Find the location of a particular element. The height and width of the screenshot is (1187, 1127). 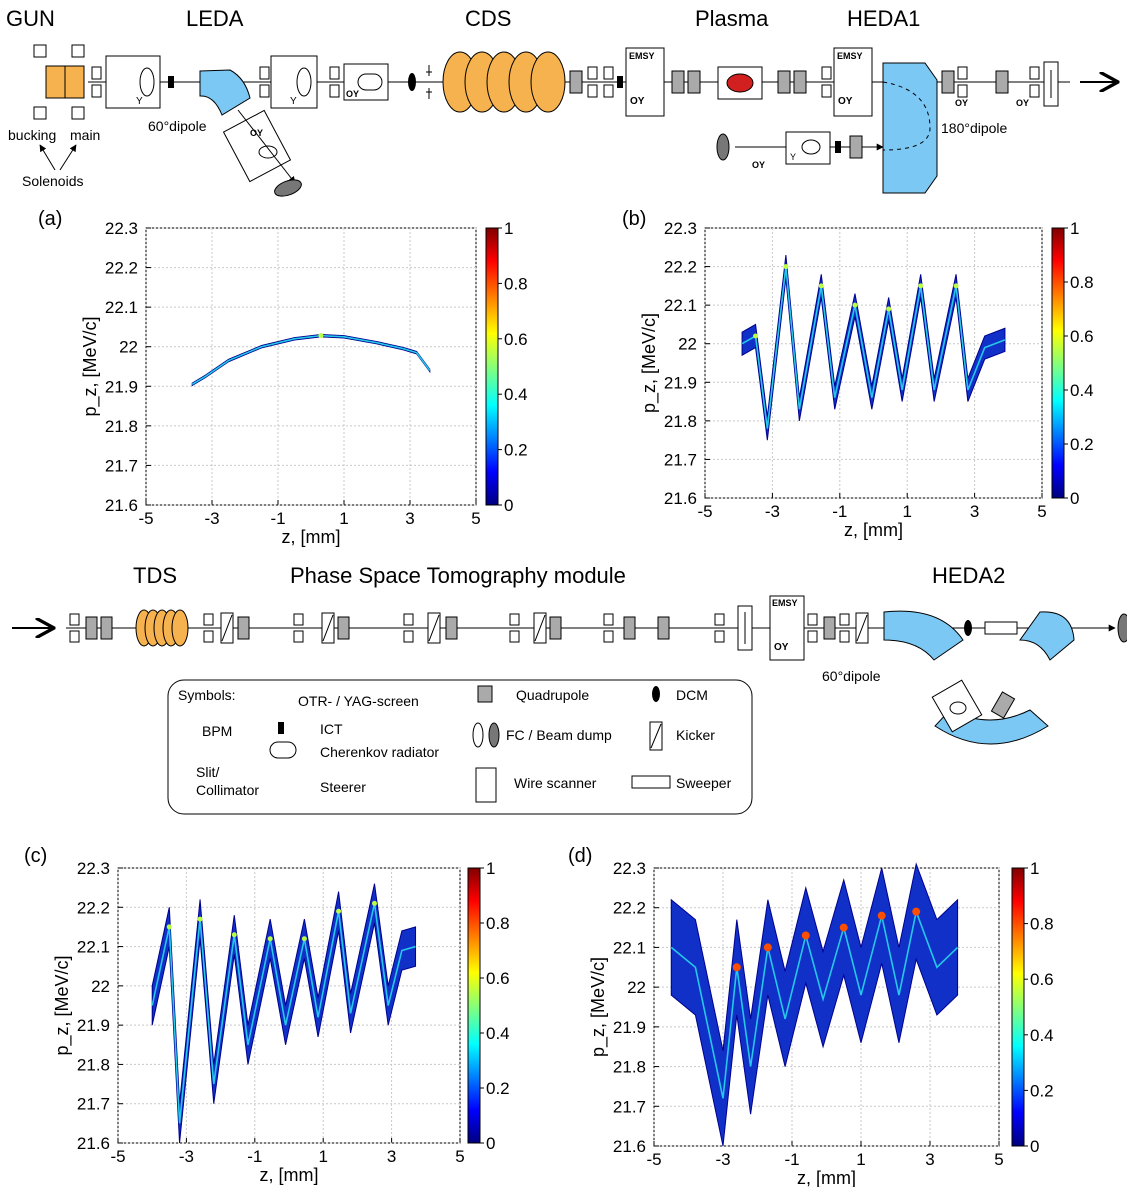

y-tick-label: 21.9 is located at coordinates (680, 382).